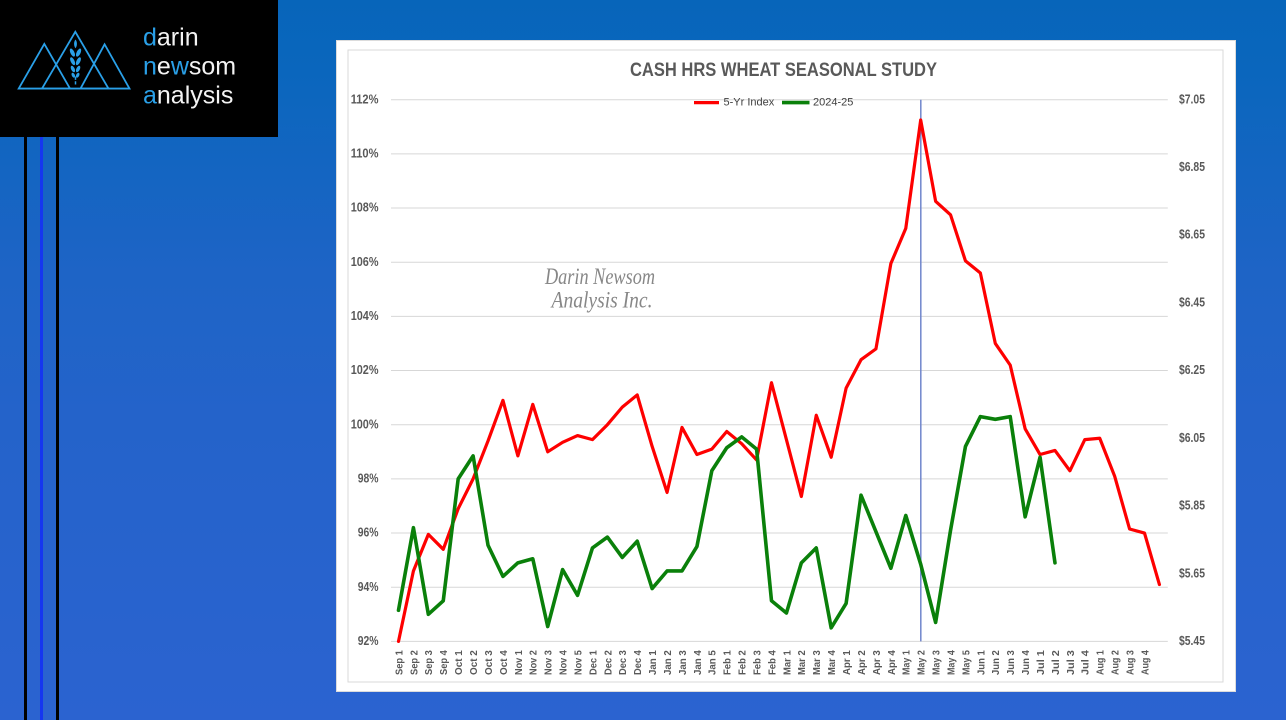 The width and height of the screenshot is (1286, 720). Describe the element at coordinates (601, 300) in the screenshot. I see `svg-text: Analysis Inc.` at that location.